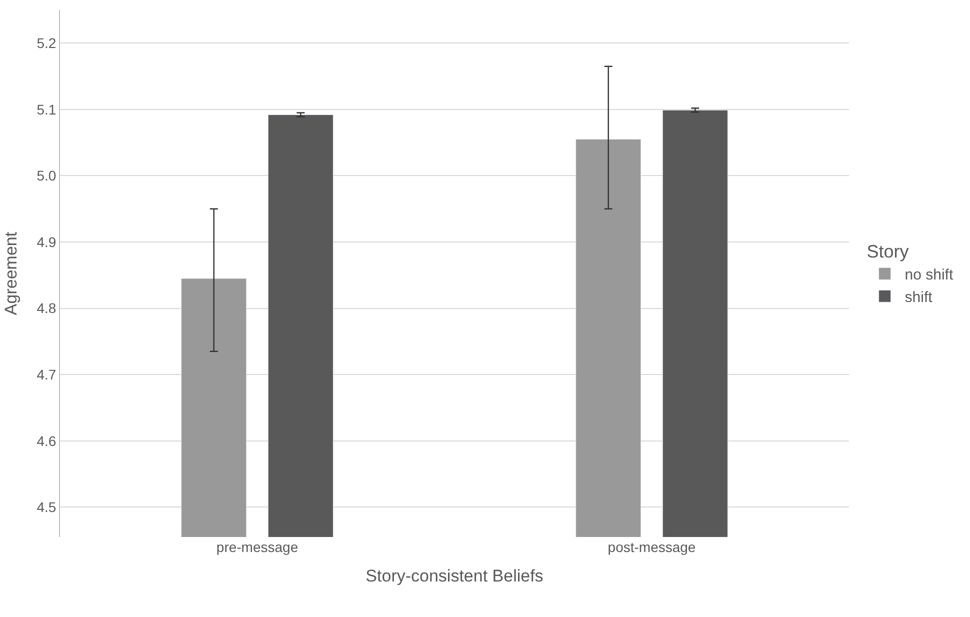  Describe the element at coordinates (257, 547) in the screenshot. I see `x-tick-label: pre-message` at that location.